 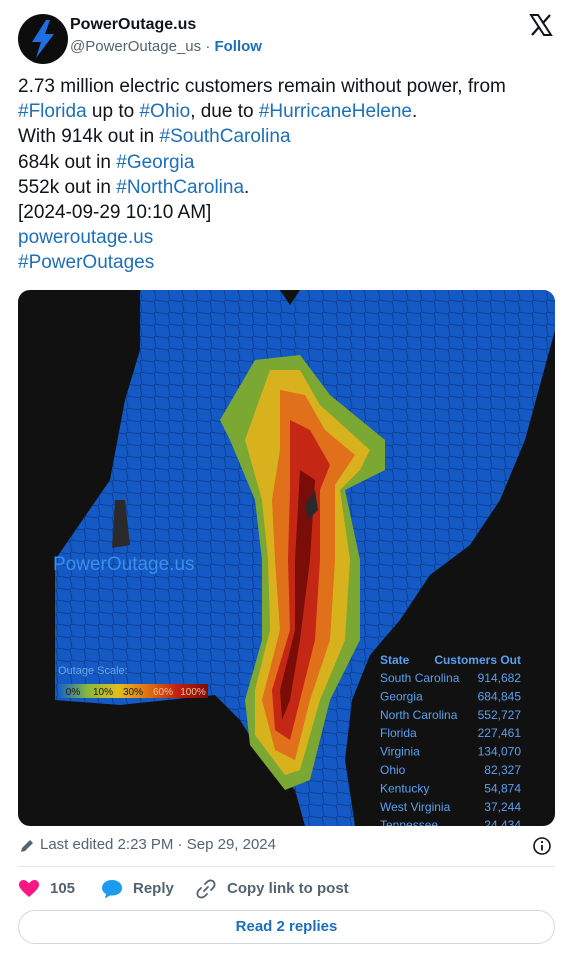 What do you see at coordinates (238, 46) in the screenshot?
I see `follow-link: Follow` at bounding box center [238, 46].